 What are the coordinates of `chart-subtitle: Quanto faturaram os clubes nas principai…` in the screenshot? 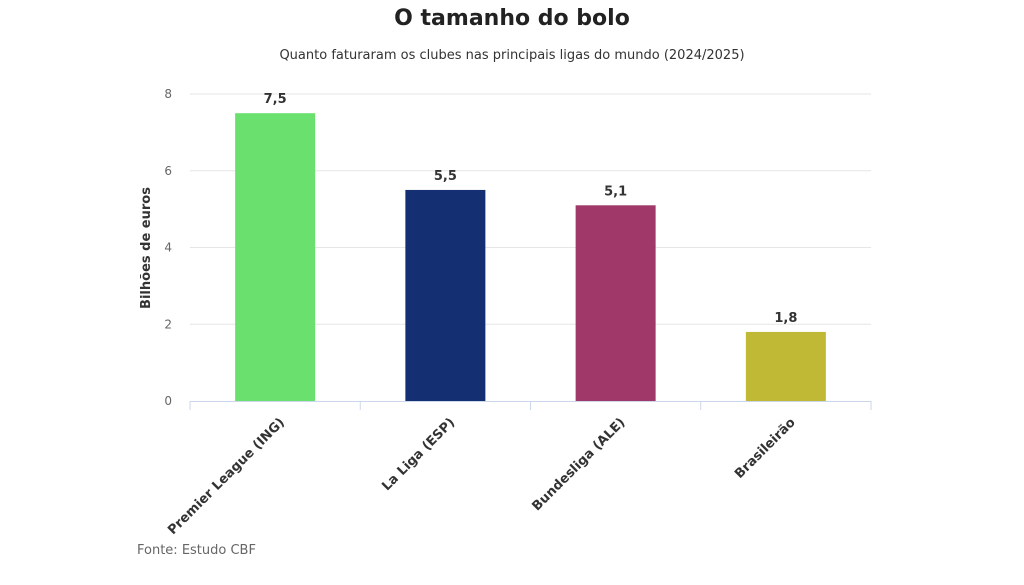 It's located at (512, 55).